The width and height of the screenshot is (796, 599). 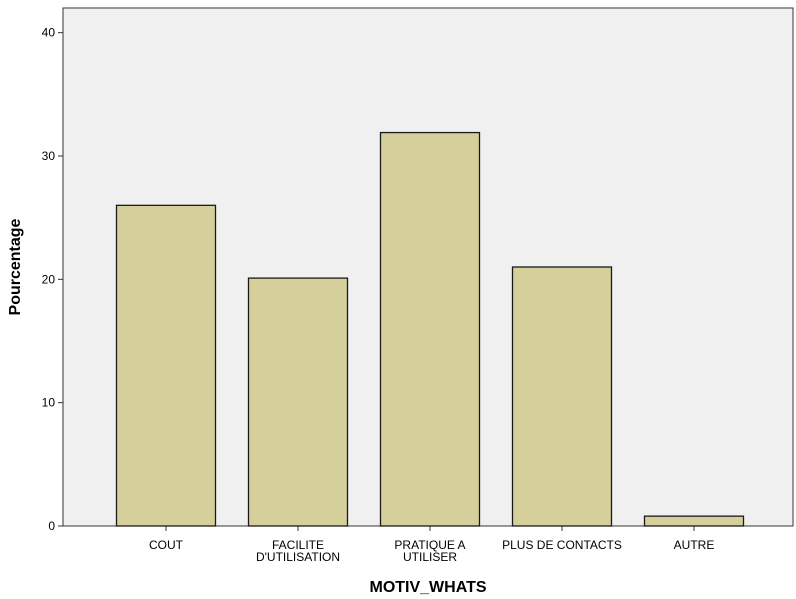 I want to click on y-tick-label: 20, so click(x=49, y=279).